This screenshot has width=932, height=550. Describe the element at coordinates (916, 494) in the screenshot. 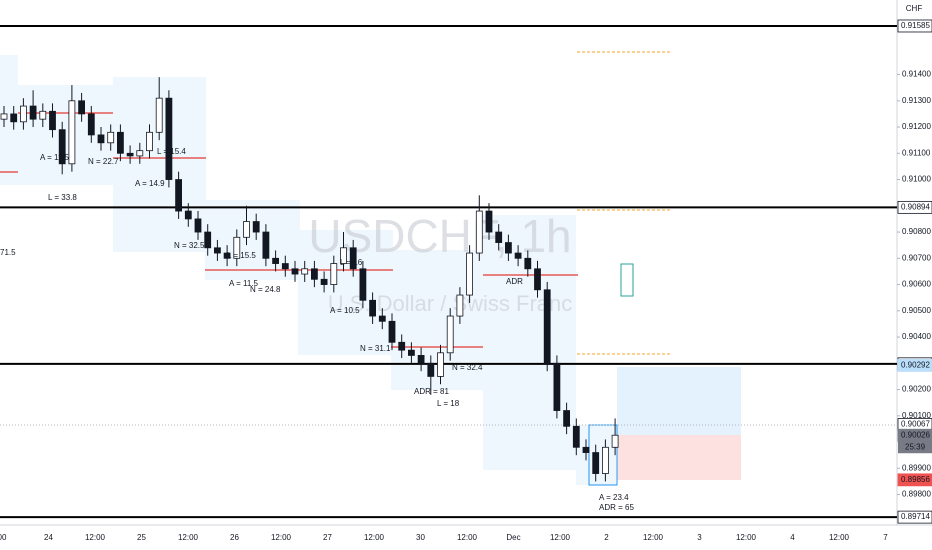

I see `y-tick-label: 0.89800` at that location.